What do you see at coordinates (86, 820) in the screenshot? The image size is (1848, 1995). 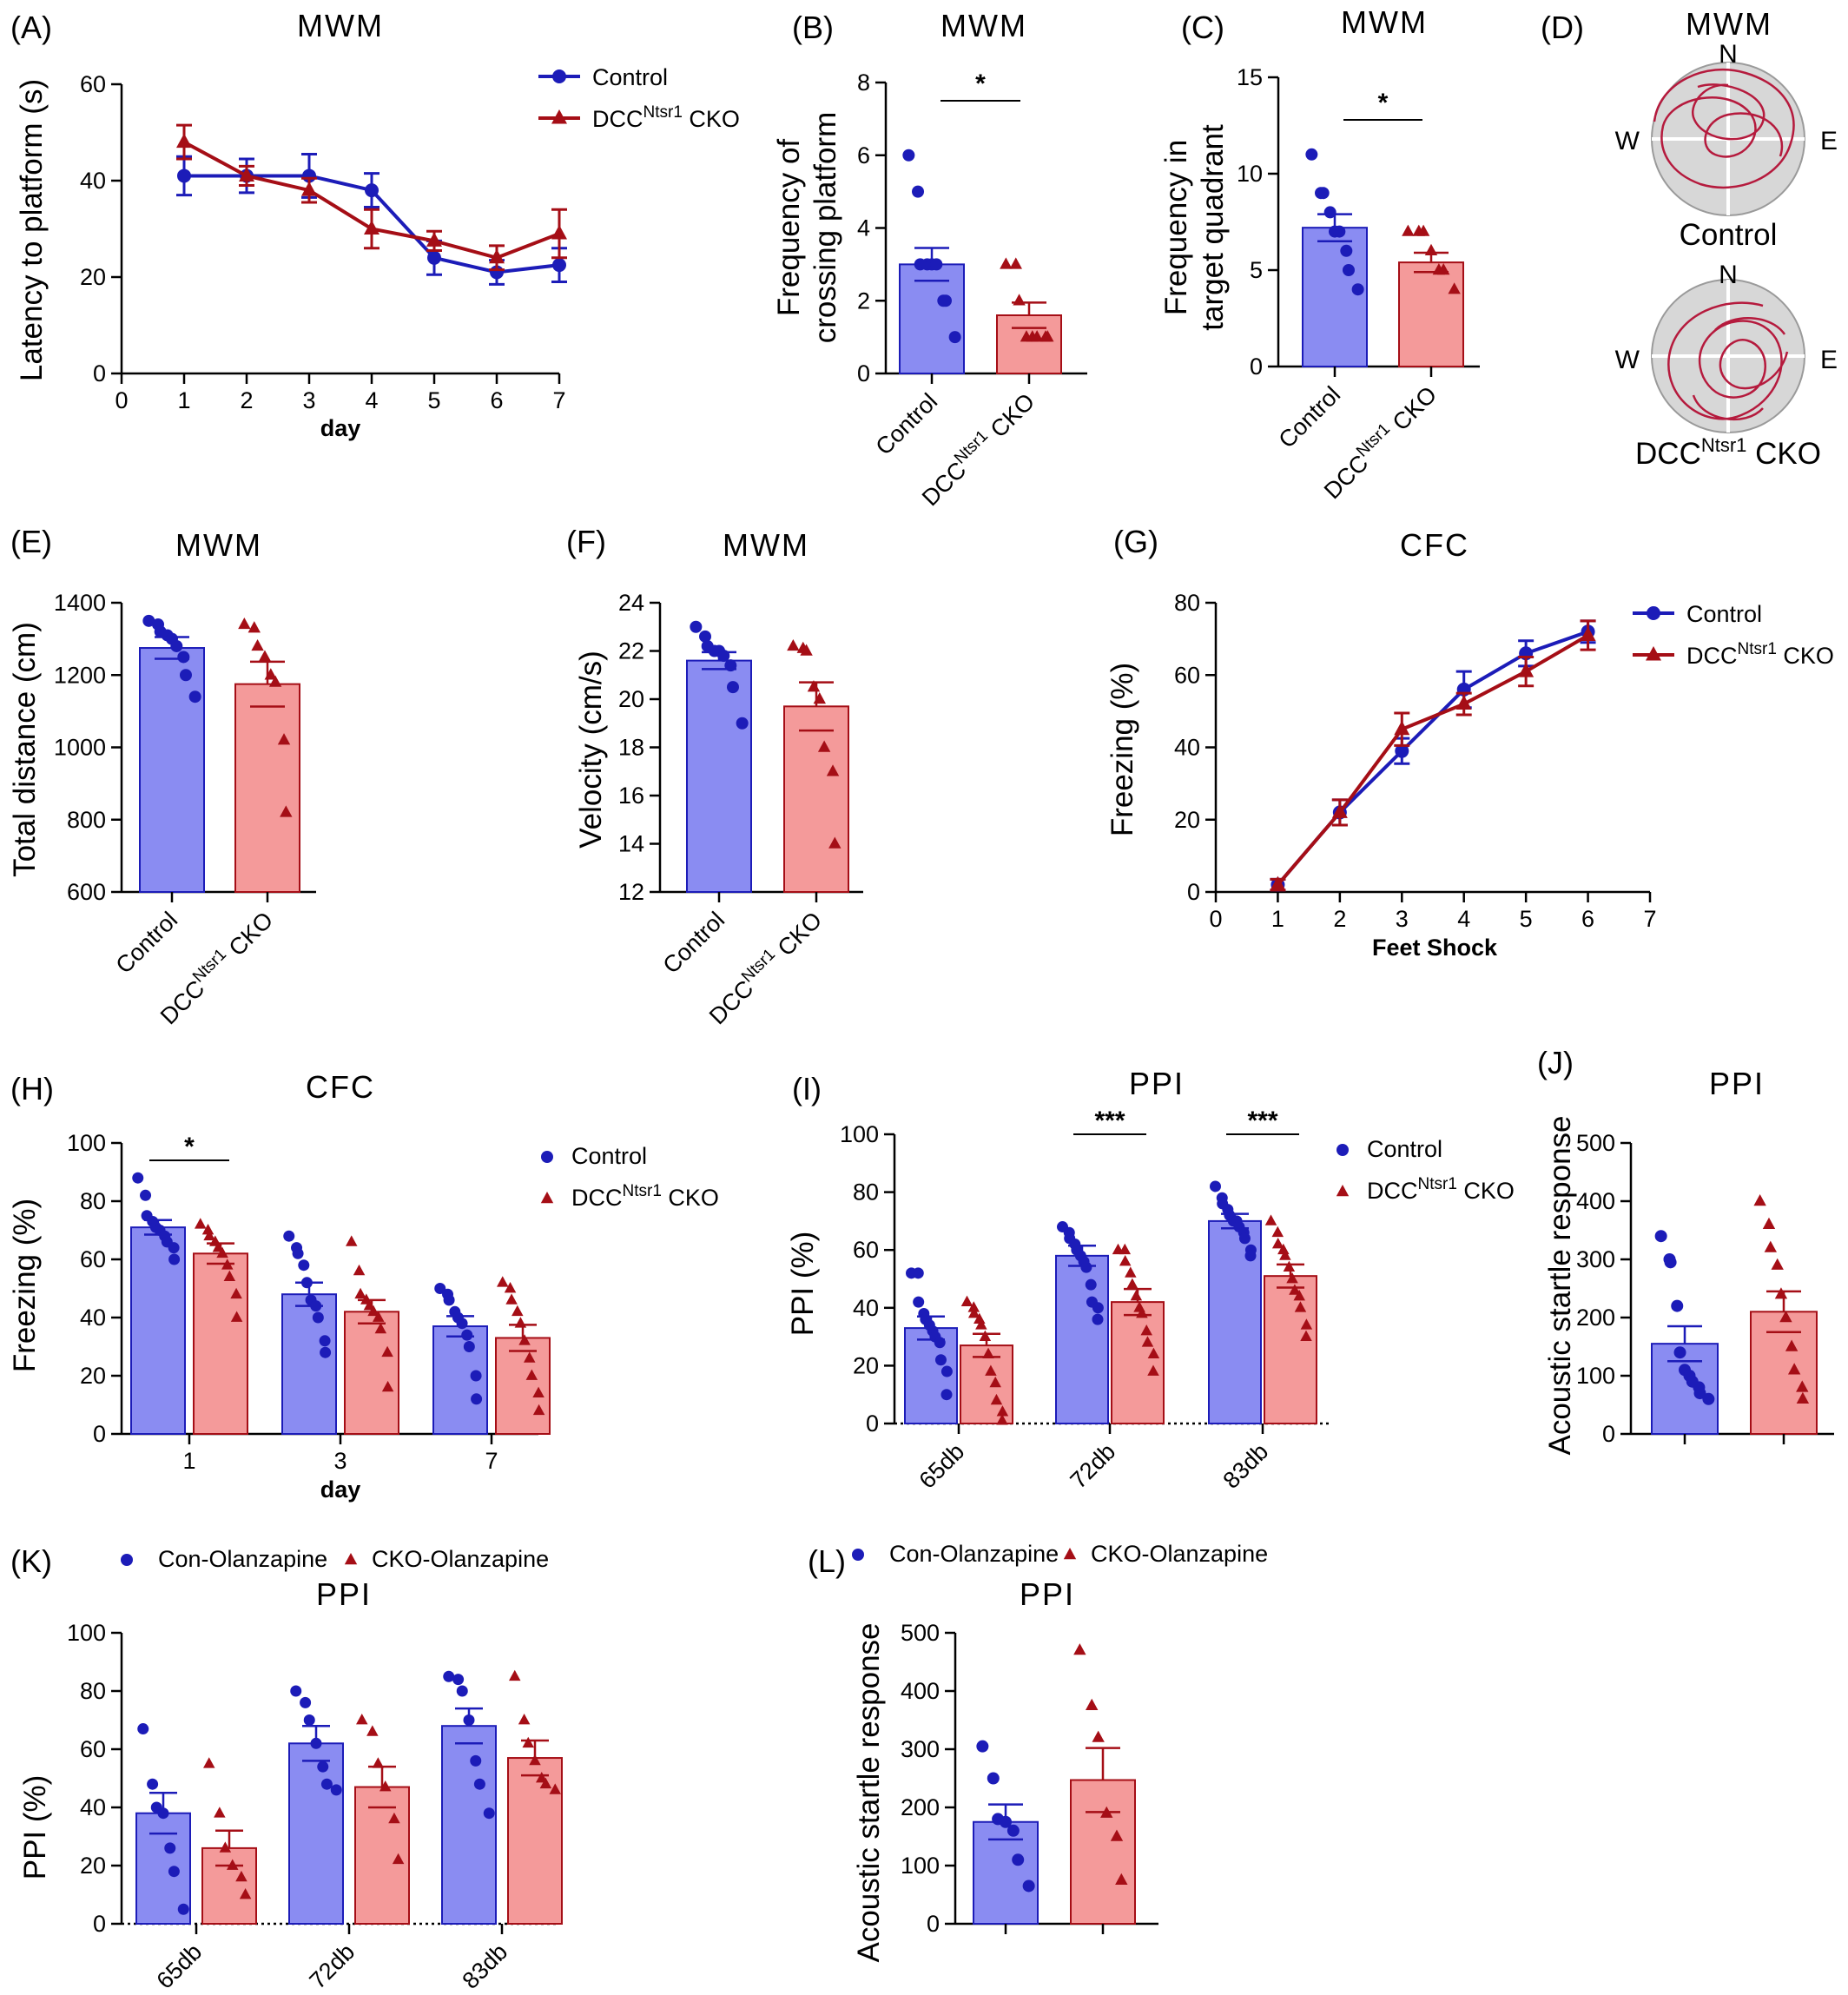 I see `y-tick-label: 800` at bounding box center [86, 820].